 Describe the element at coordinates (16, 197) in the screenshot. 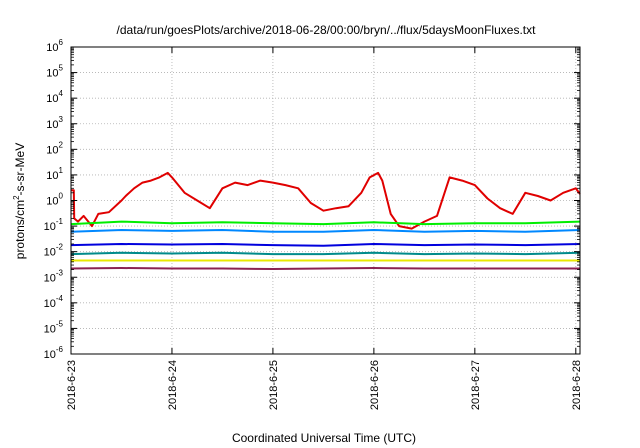

I see `y-axis-title-sup: 2` at that location.